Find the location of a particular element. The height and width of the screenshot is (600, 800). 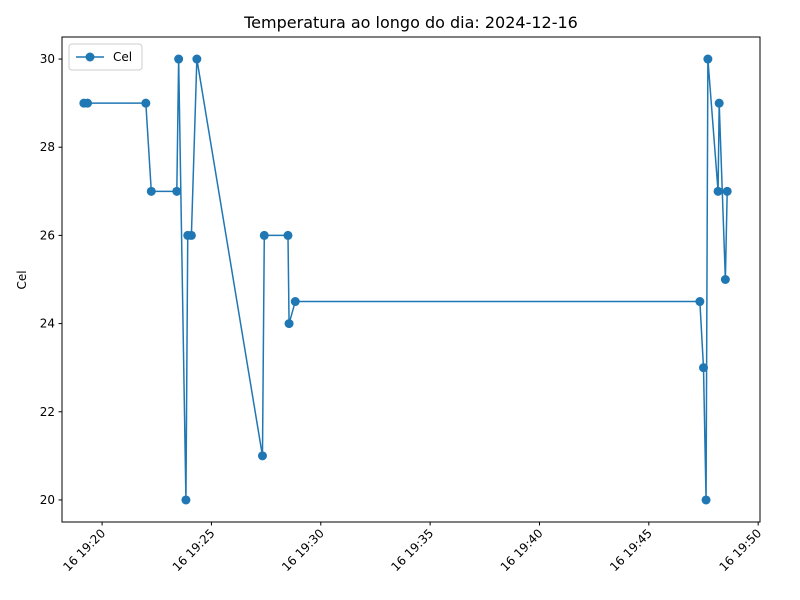

y-axis: 20 22 24 26 28 30 is located at coordinates (51, 279).